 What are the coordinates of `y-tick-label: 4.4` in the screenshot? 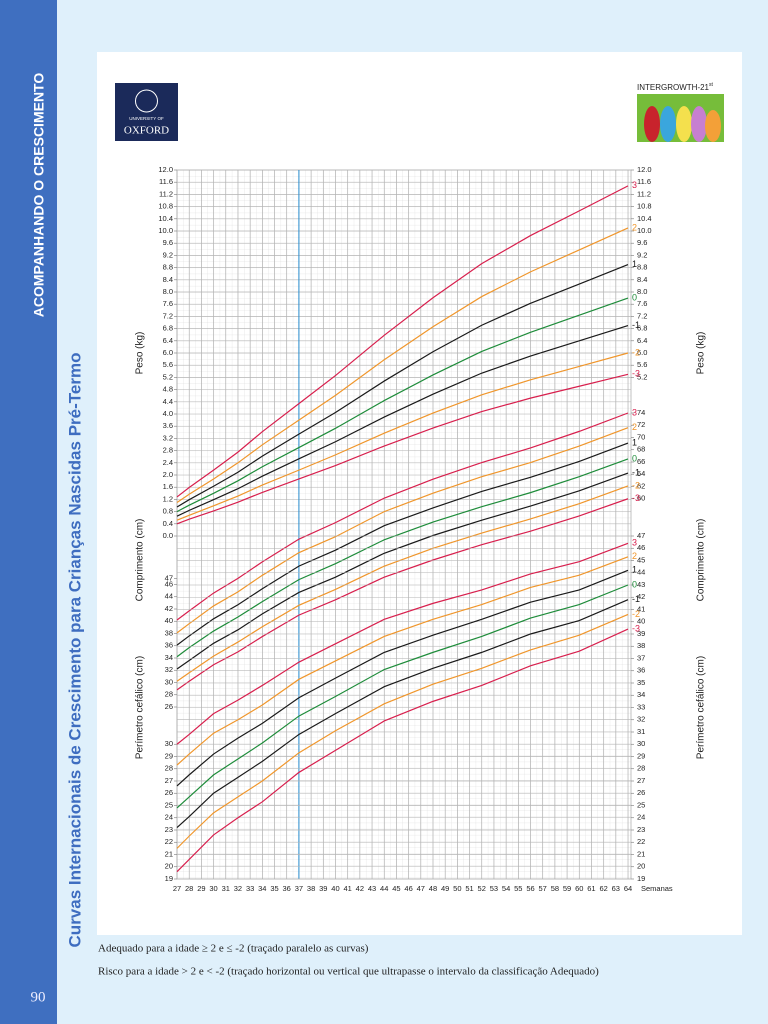 It's located at (168, 401).